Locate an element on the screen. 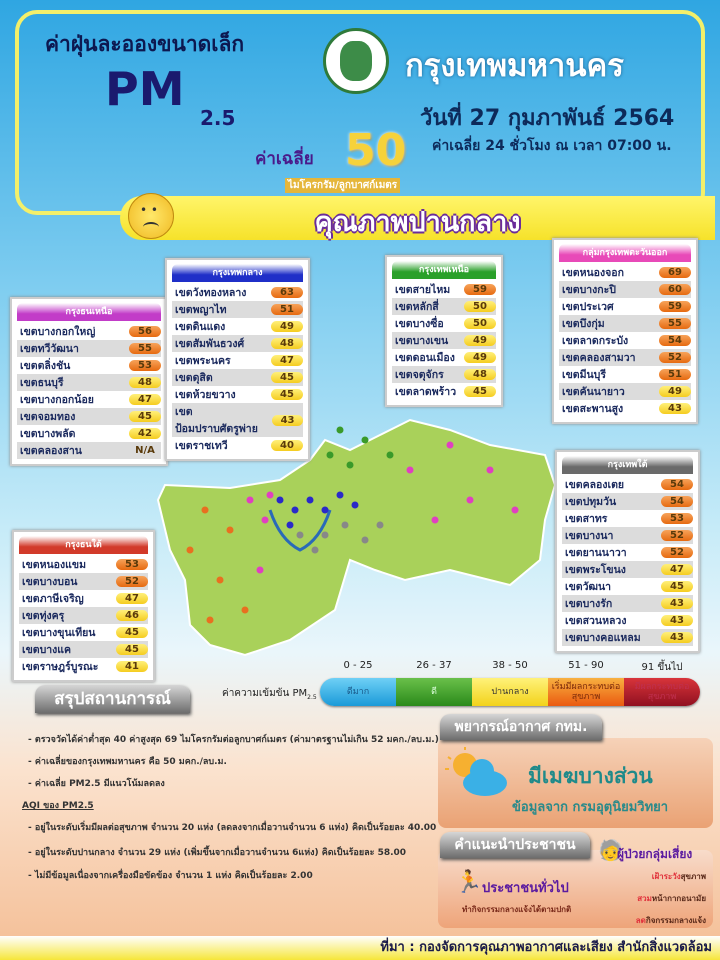  legend-moderate: ปานกลาง is located at coordinates (510, 692).